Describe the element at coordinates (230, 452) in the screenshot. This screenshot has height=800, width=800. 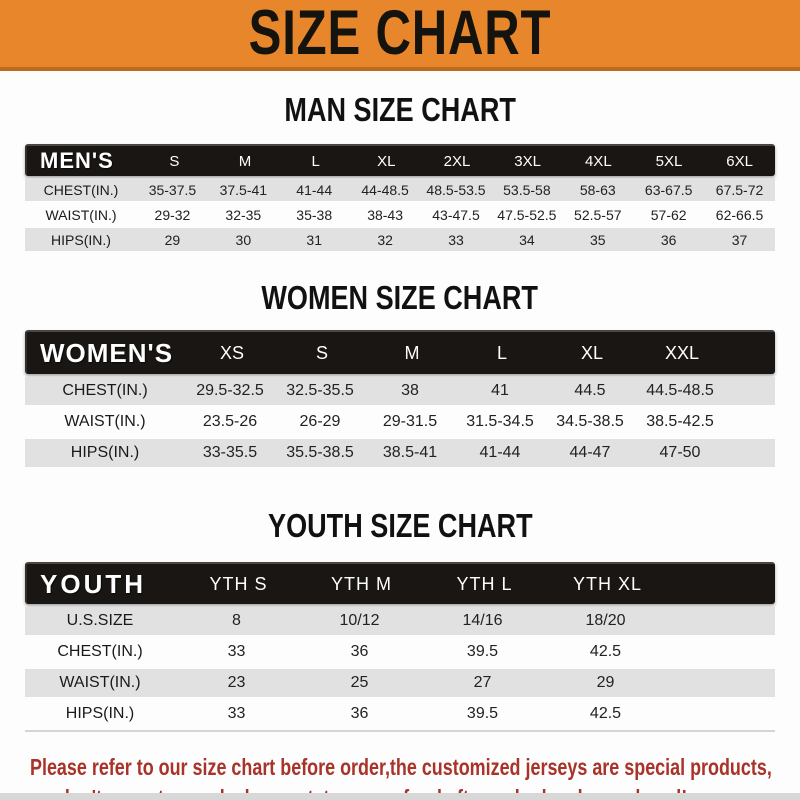
I see `size-value-cell: 33-35.5` at that location.